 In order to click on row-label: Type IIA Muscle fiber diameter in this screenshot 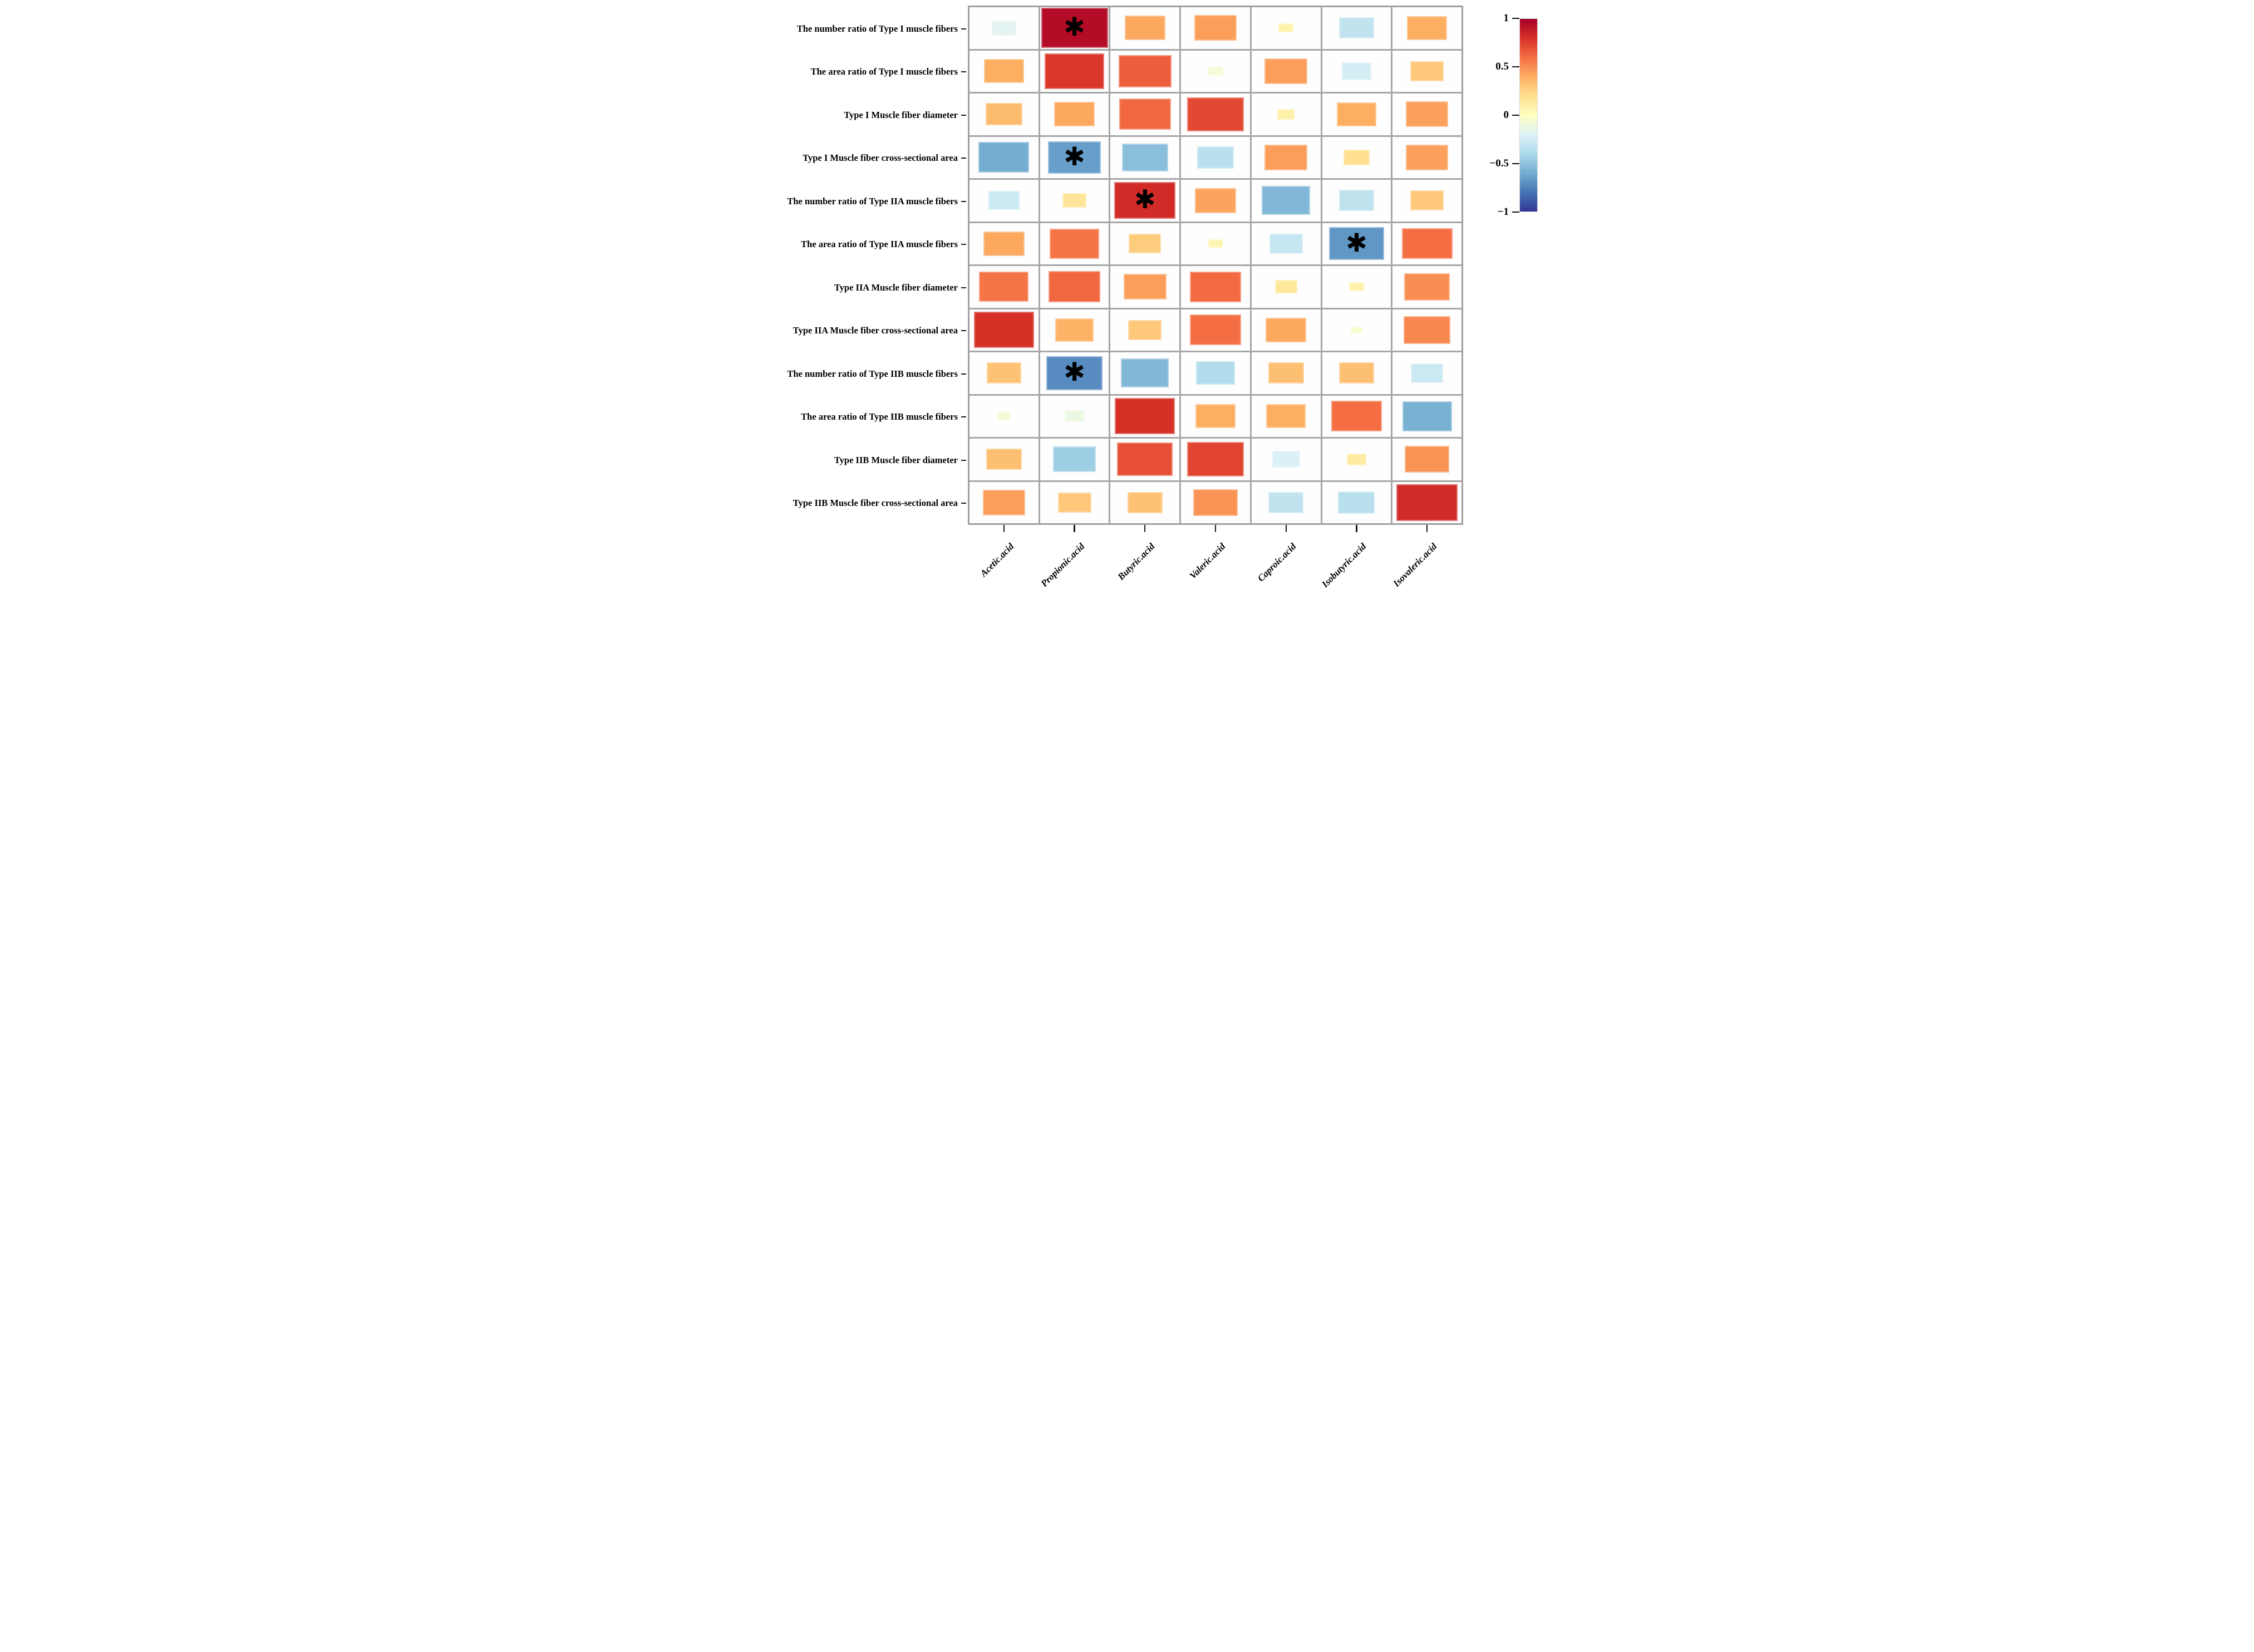, I will do `click(896, 287)`.